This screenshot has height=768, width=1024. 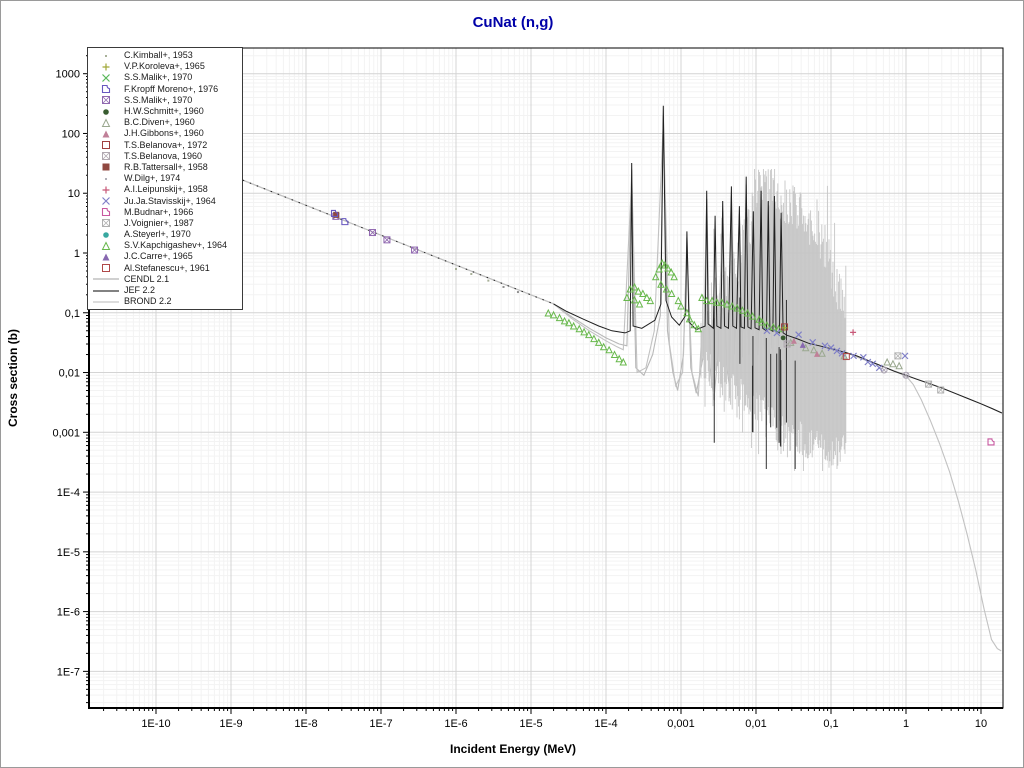 I want to click on series-j-voignier-1987, so click(x=919, y=373).